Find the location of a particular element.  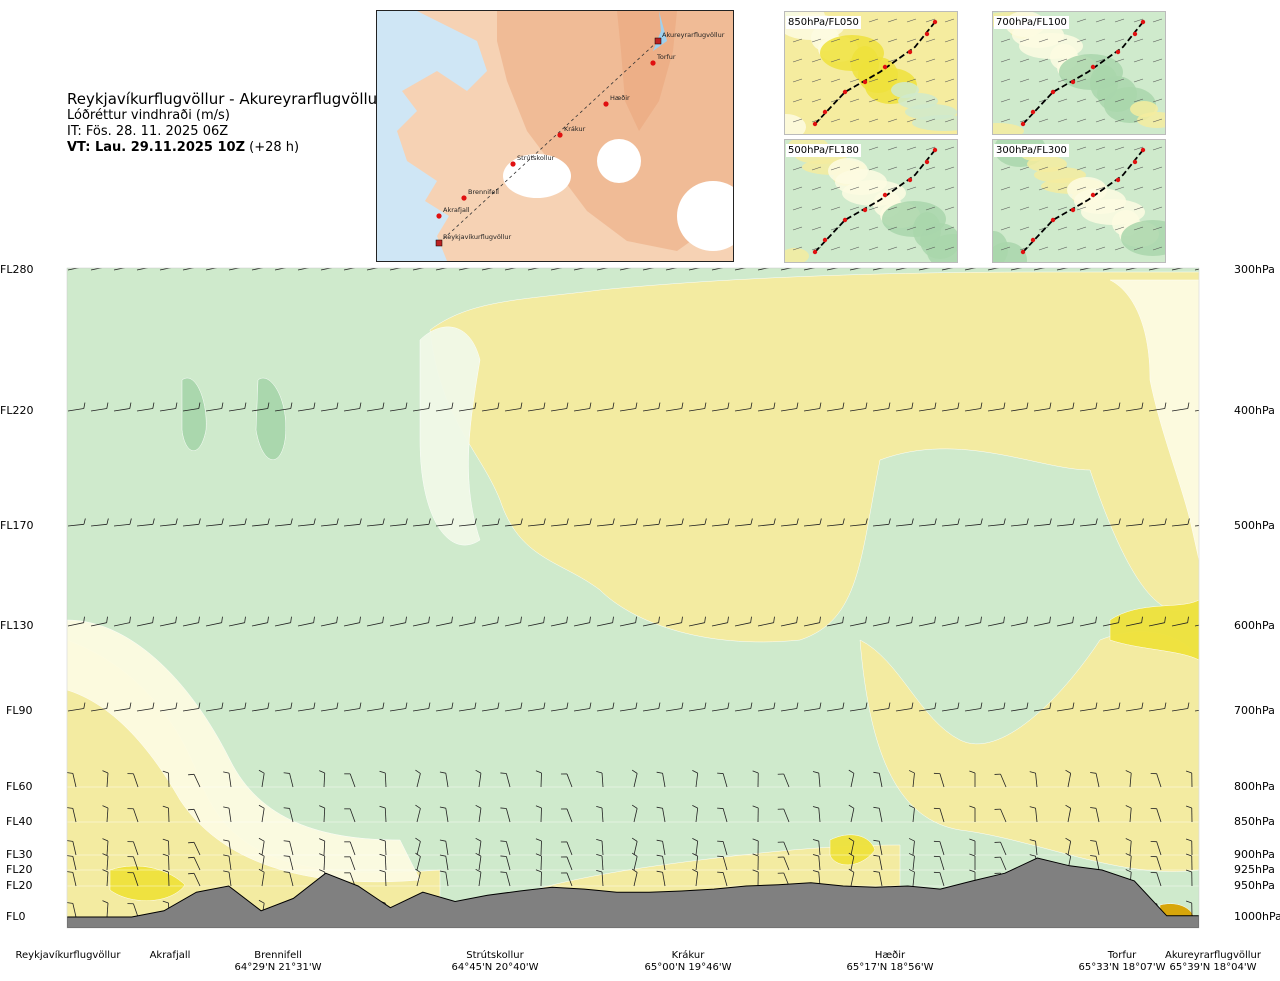

map-point-label: Akureyrarflugvöllur is located at coordinates (693, 35).